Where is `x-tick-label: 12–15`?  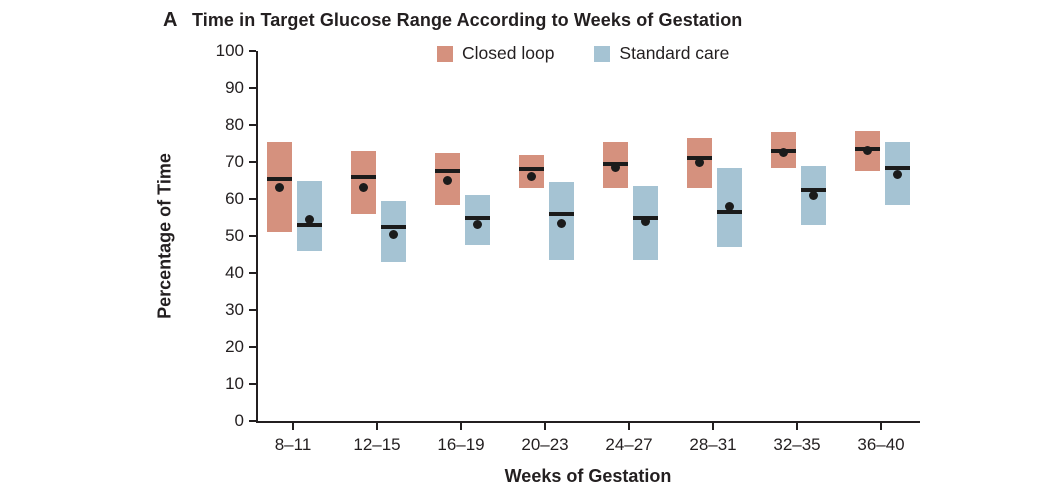 x-tick-label: 12–15 is located at coordinates (377, 444).